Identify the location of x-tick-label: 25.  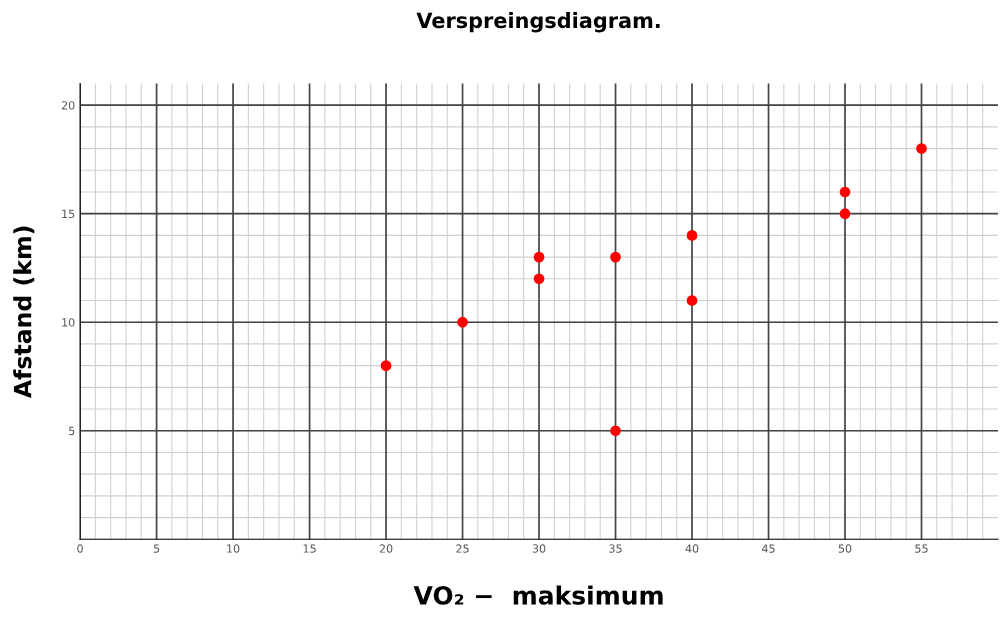
(462, 548).